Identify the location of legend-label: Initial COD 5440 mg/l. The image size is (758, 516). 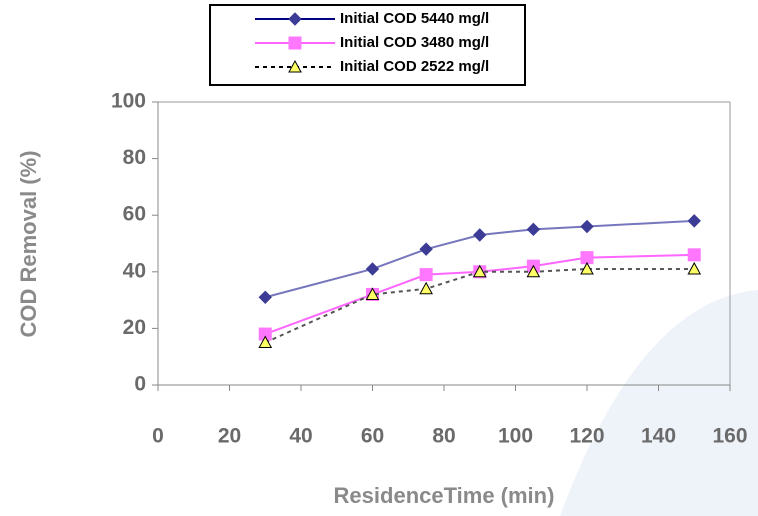
(414, 18).